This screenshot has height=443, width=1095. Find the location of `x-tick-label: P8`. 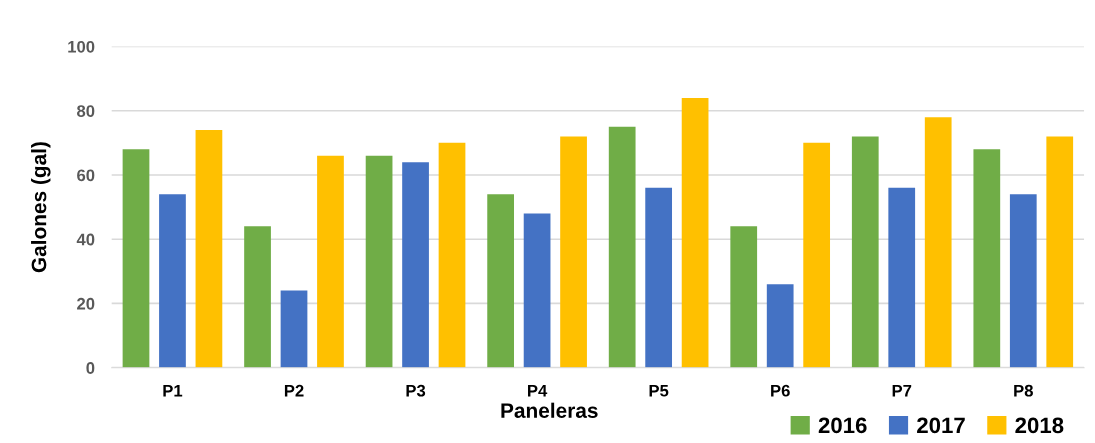

x-tick-label: P8 is located at coordinates (1023, 390).